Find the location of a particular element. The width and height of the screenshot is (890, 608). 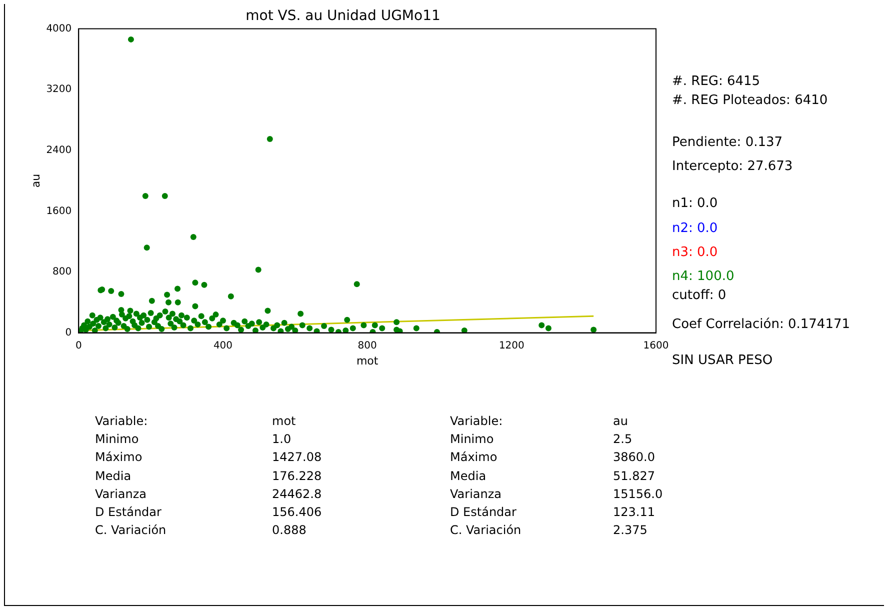

text: cutoff: 0 is located at coordinates (699, 295).